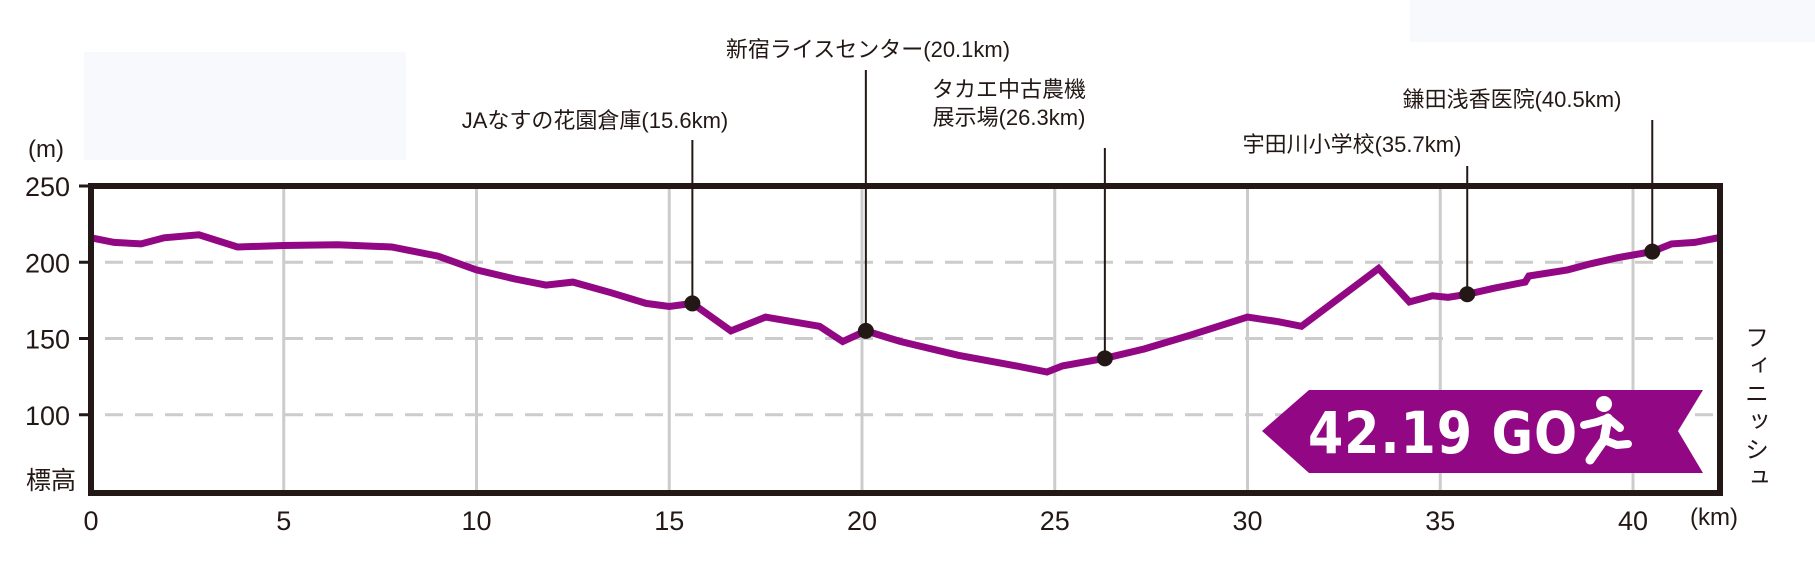 The image size is (1815, 567). I want to click on y-axis-caption: 標高, so click(51, 481).